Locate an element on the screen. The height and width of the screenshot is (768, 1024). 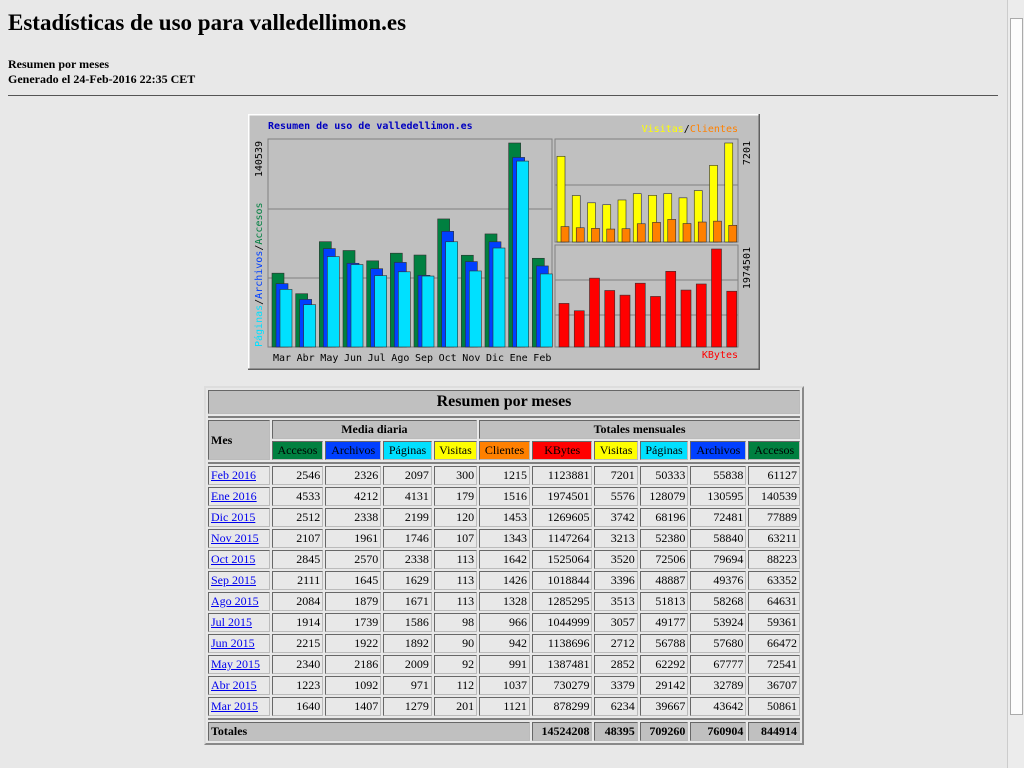
month-link: Dic 2015 is located at coordinates (233, 517).